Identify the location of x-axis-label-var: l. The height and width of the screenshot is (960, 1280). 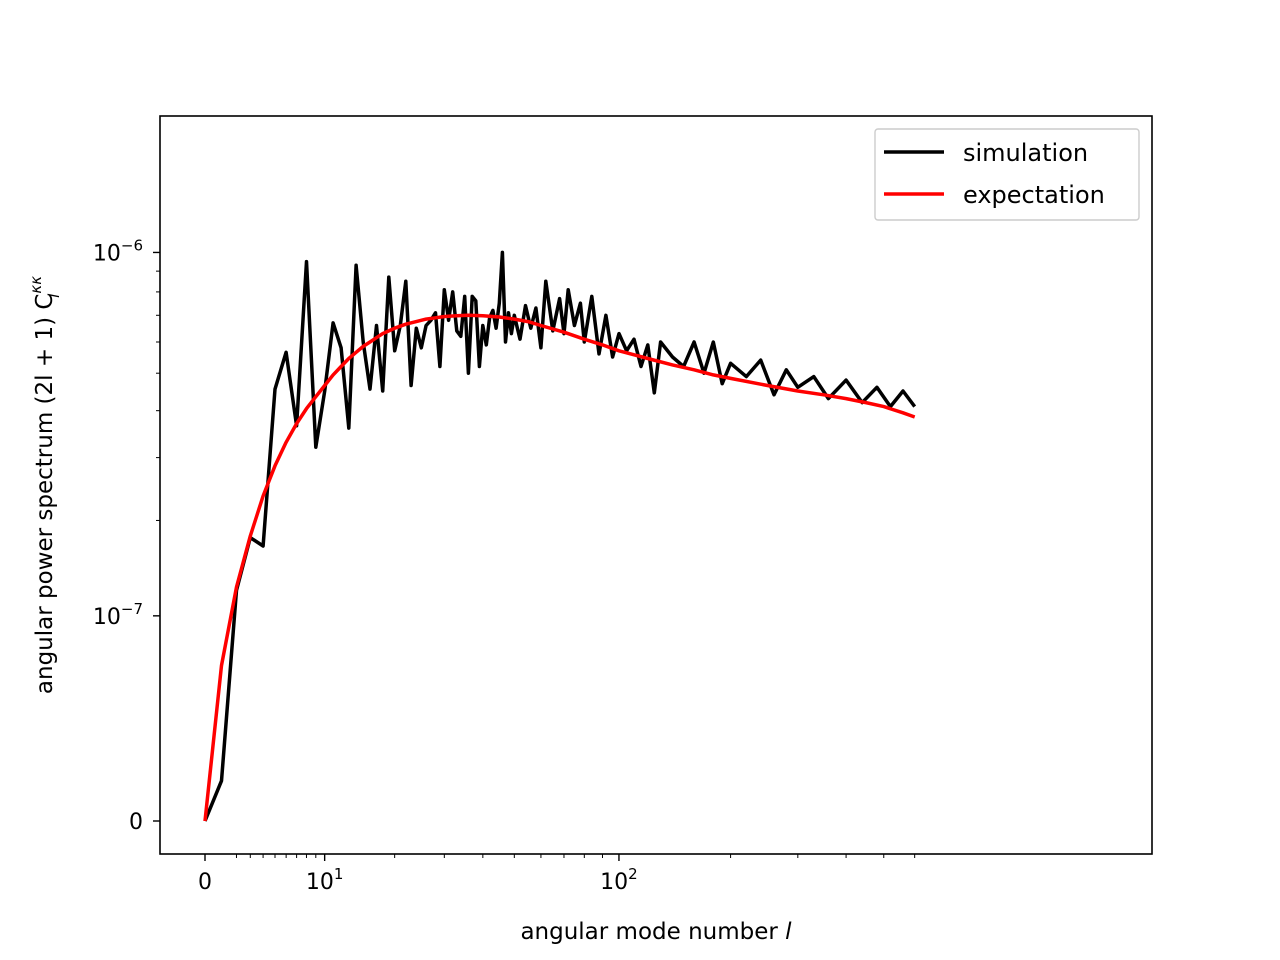
(788, 932).